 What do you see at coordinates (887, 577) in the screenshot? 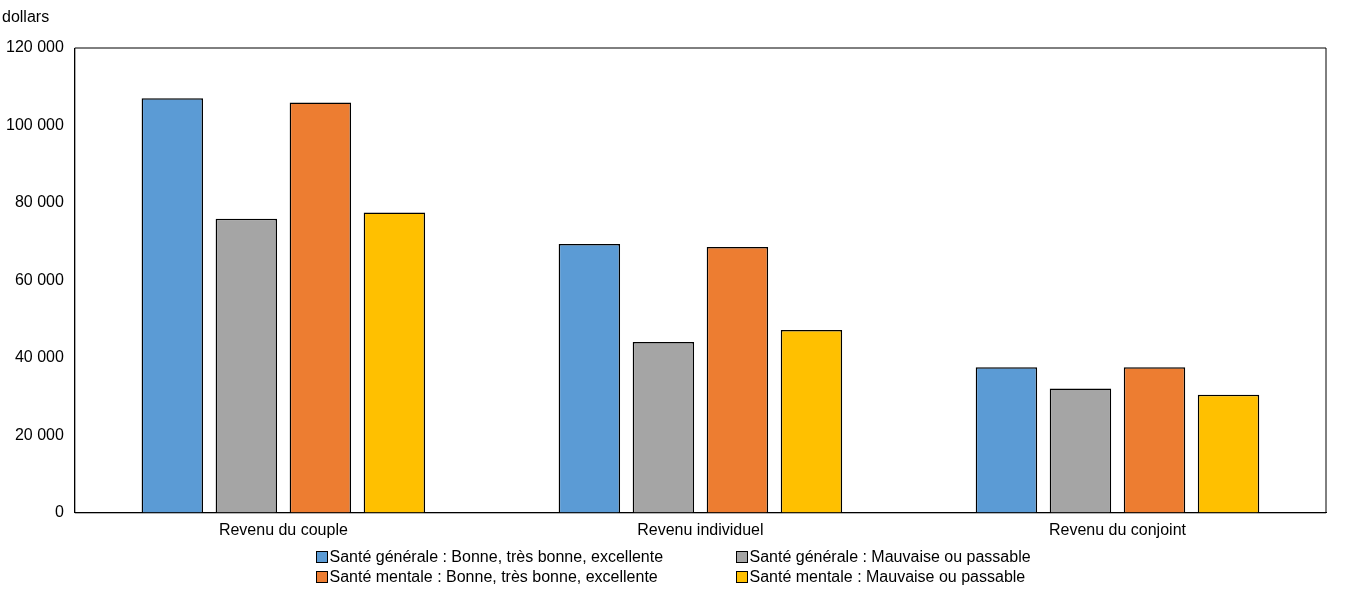
I see `legend-label: Santé mentale : Mauvaise ou passable` at bounding box center [887, 577].